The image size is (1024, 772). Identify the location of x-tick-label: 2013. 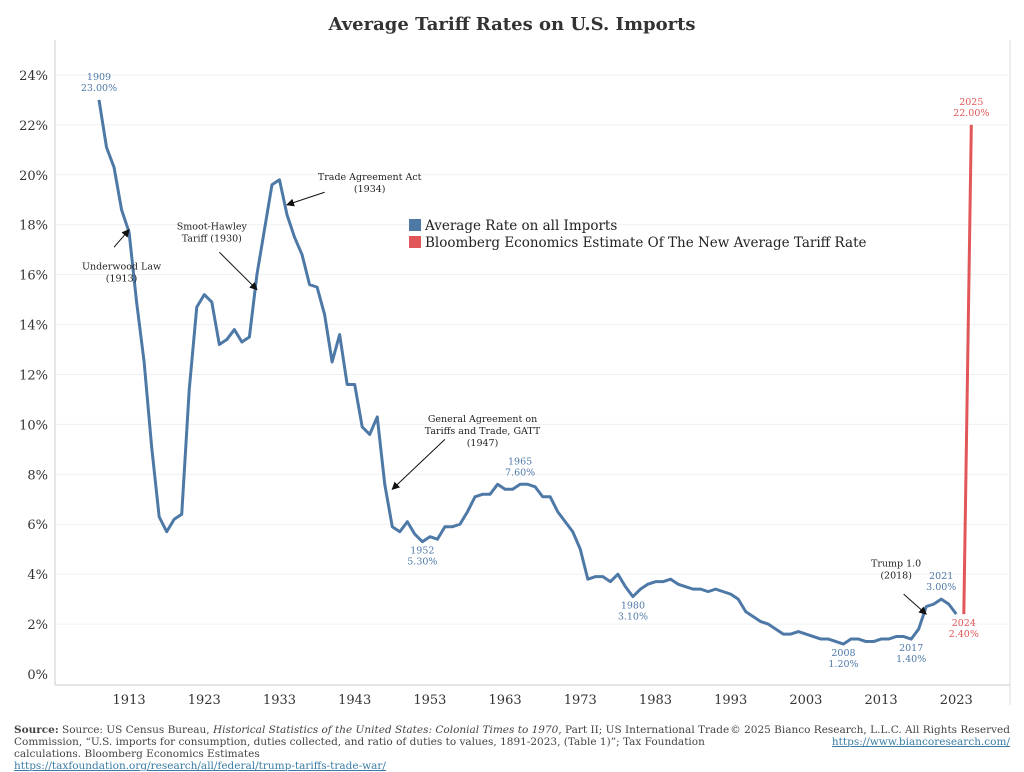
(881, 700).